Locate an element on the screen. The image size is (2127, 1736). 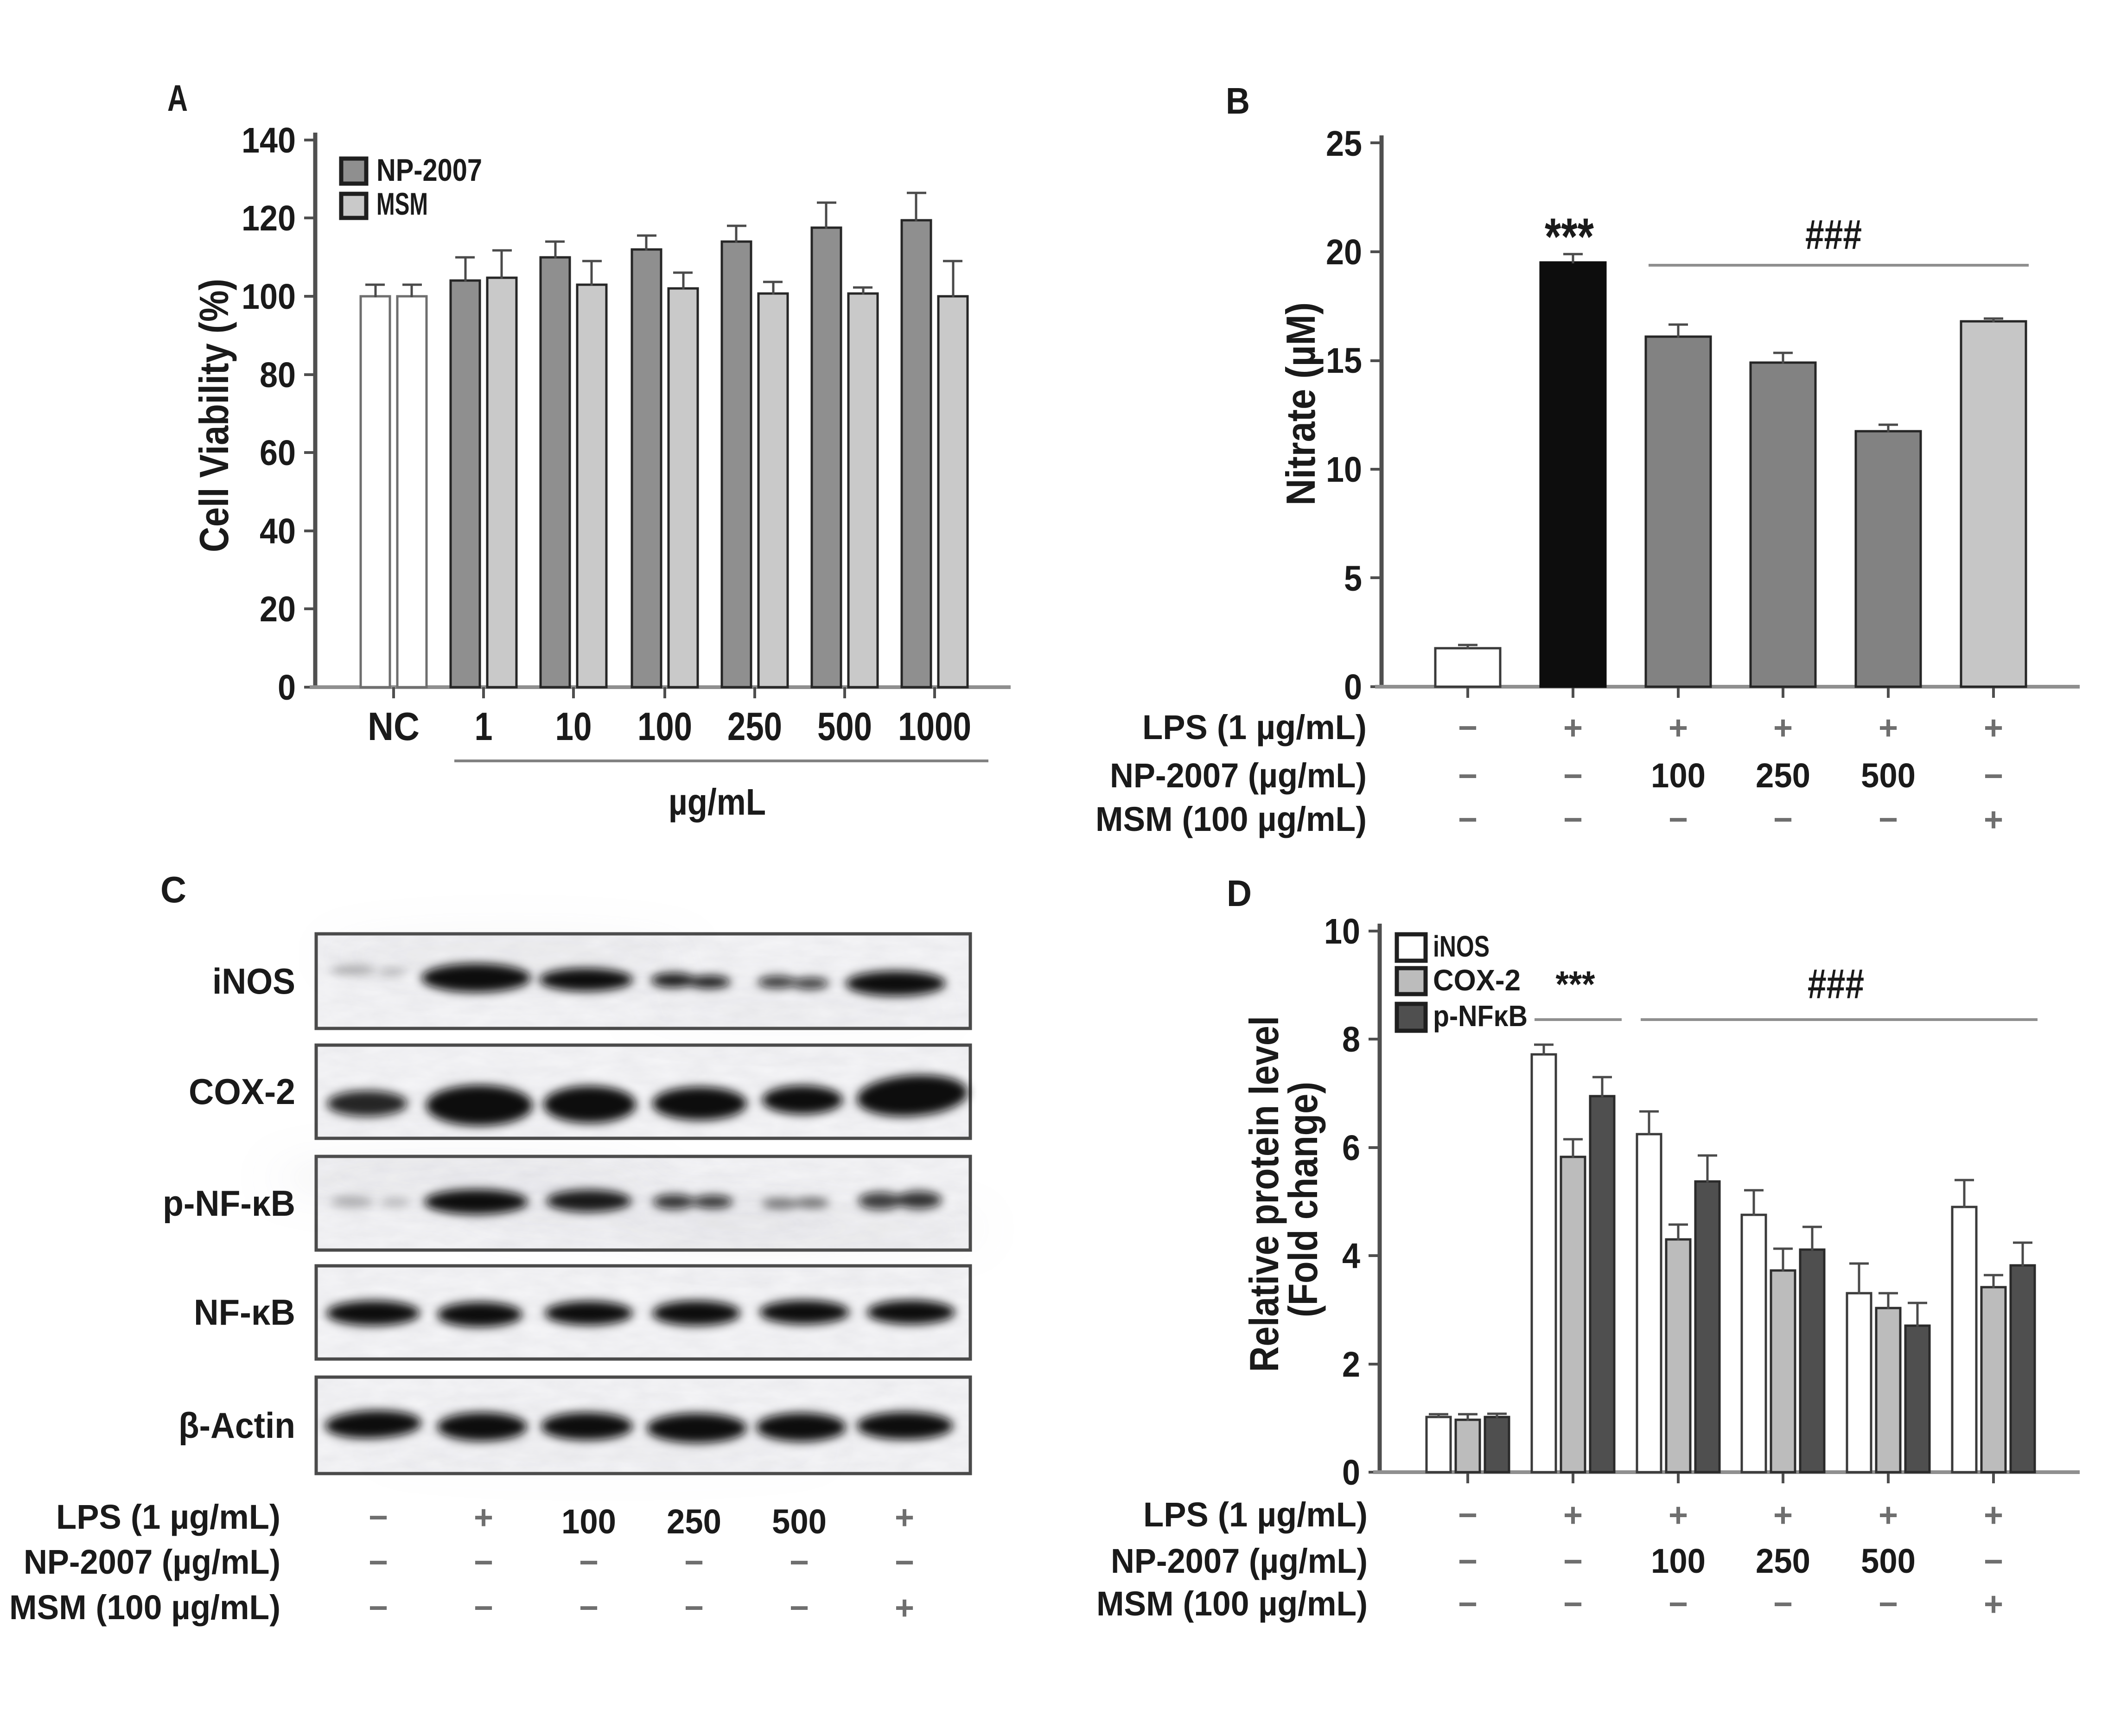
svg-text: 25 is located at coordinates (1344, 144).